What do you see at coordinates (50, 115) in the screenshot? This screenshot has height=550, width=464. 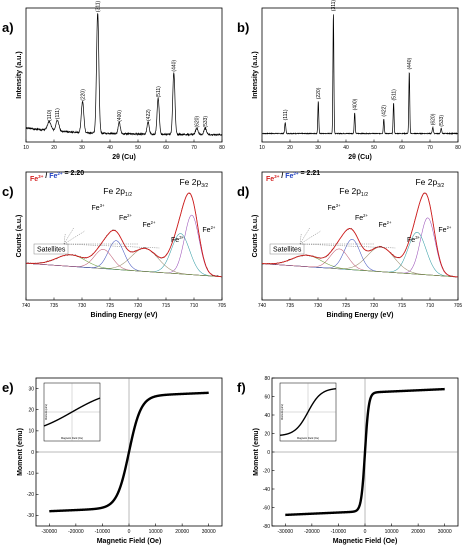 I see `peak-label-0: (110)` at bounding box center [50, 115].